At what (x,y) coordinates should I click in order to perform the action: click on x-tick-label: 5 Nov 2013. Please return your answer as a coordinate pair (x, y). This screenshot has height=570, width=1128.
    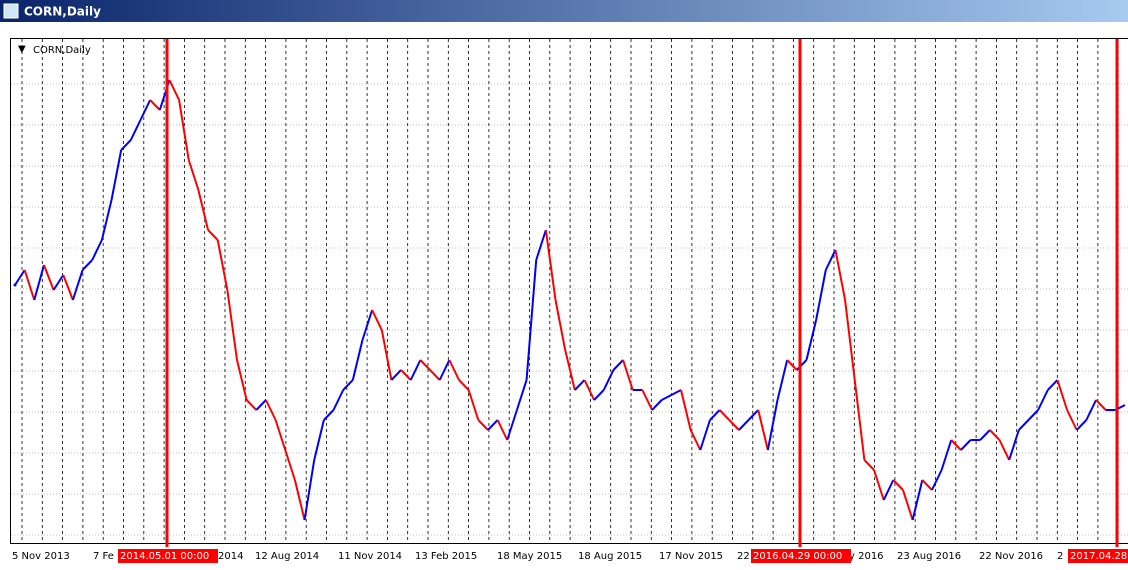
    Looking at the image, I should click on (41, 556).